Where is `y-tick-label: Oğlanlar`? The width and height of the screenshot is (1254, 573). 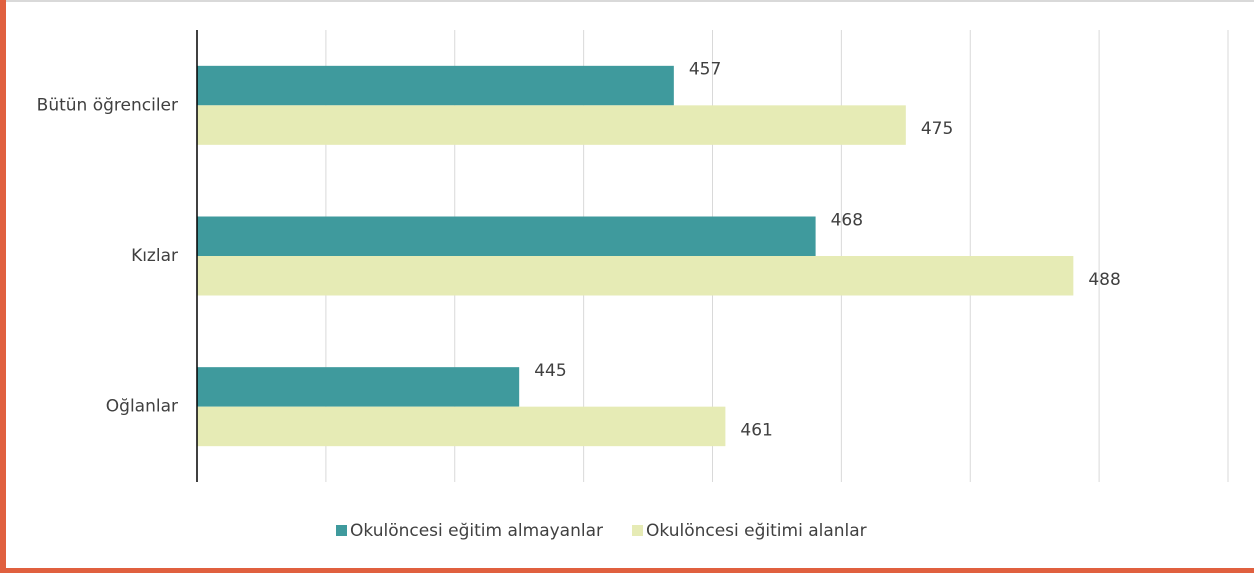 y-tick-label: Oğlanlar is located at coordinates (142, 407).